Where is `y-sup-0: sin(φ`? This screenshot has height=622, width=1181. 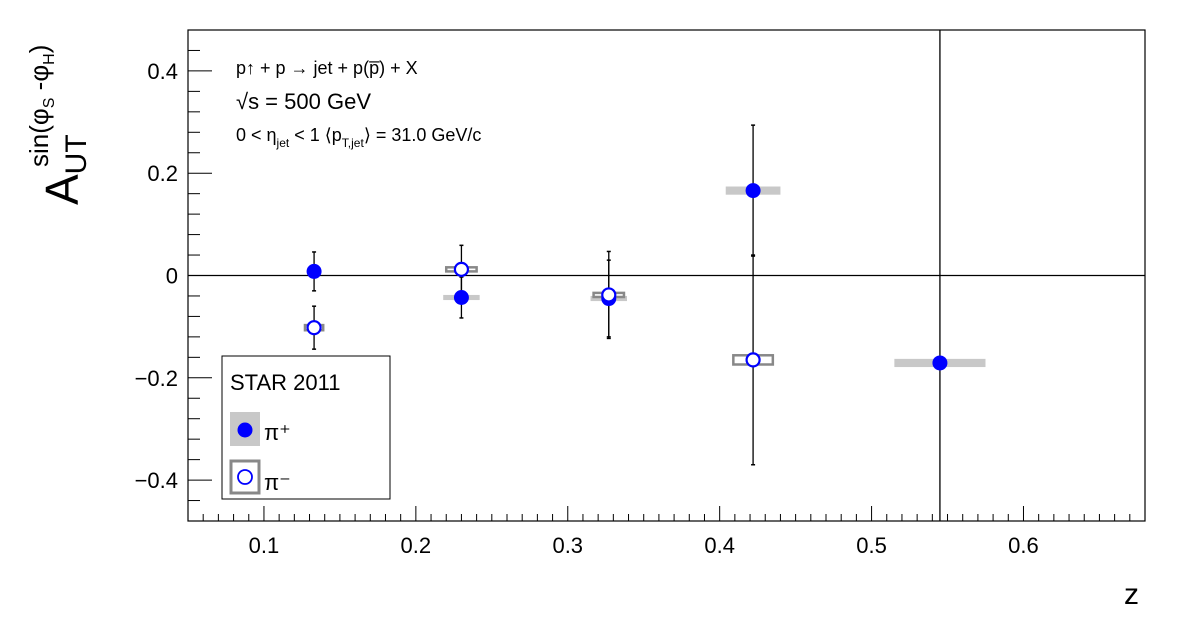
y-sup-0: sin(φ is located at coordinates (39, 137).